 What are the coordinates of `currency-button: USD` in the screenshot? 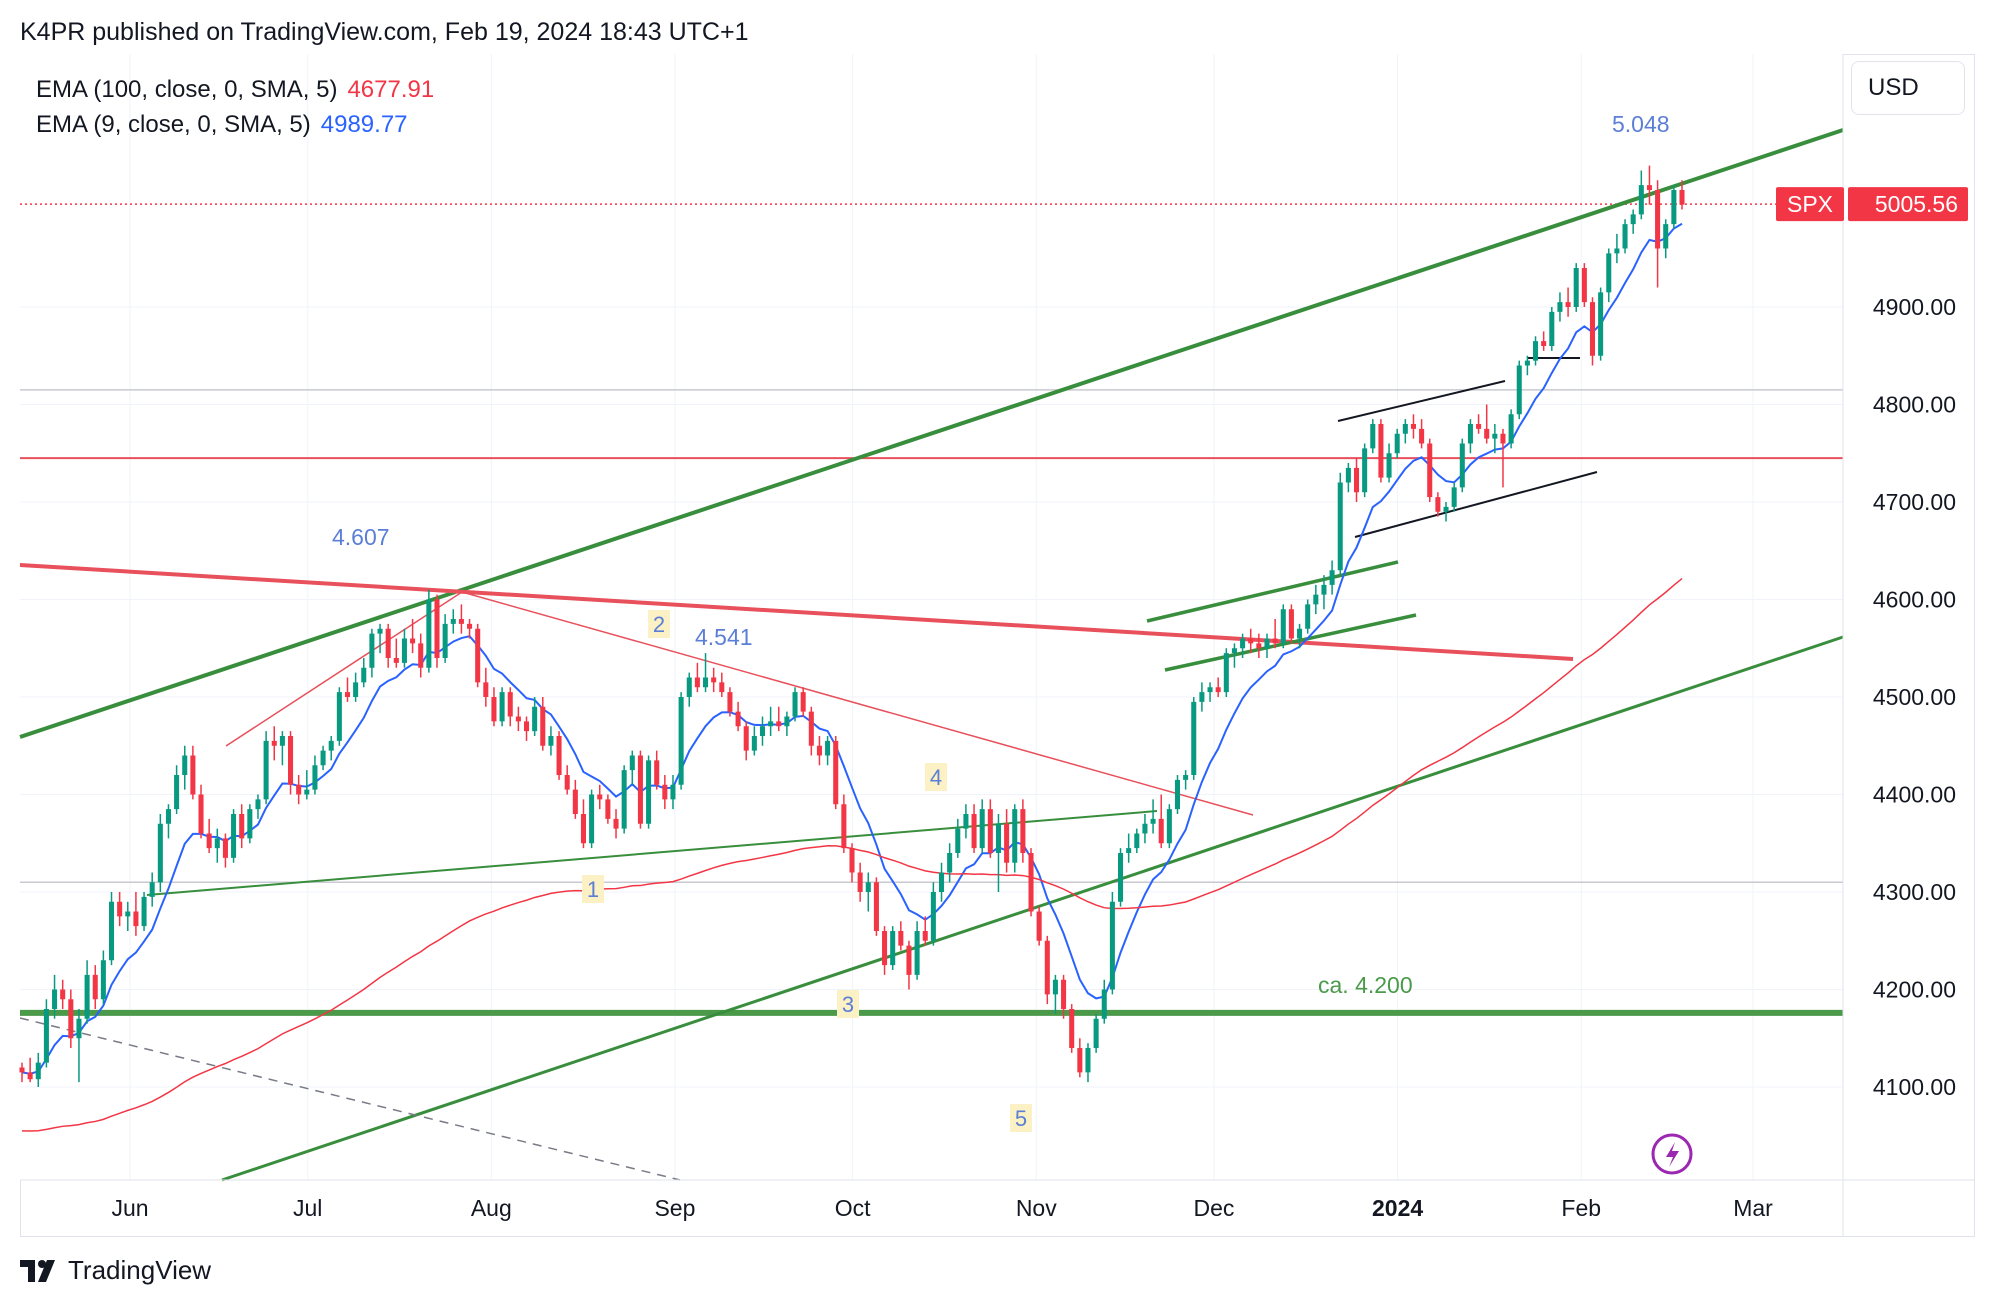 It's located at (1908, 88).